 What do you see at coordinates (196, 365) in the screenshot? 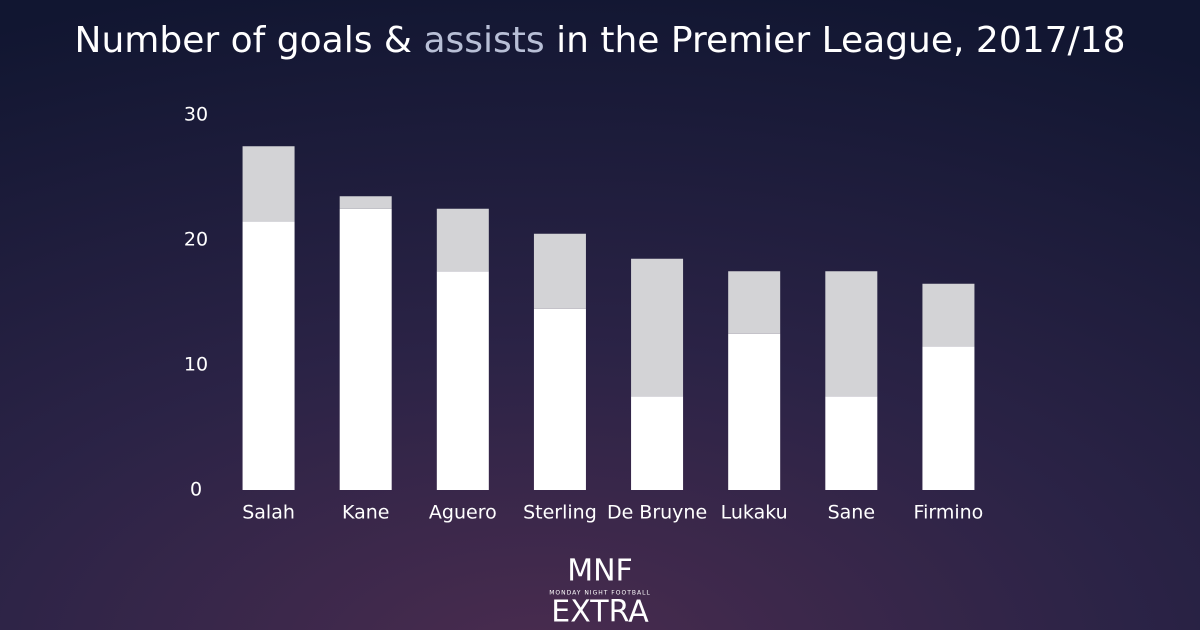
I see `y-tick-label: 10` at bounding box center [196, 365].